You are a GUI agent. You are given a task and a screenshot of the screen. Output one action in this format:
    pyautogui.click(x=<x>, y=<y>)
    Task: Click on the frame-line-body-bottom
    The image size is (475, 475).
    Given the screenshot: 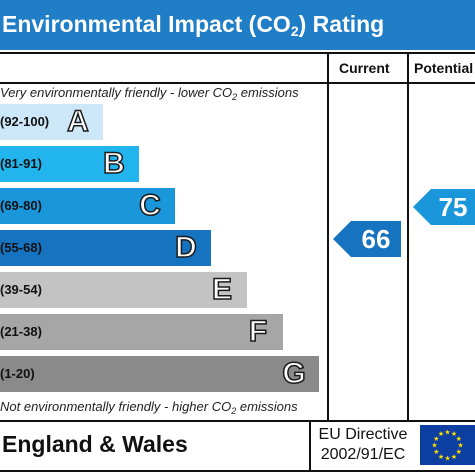 What is the action you would take?
    pyautogui.click(x=237, y=421)
    